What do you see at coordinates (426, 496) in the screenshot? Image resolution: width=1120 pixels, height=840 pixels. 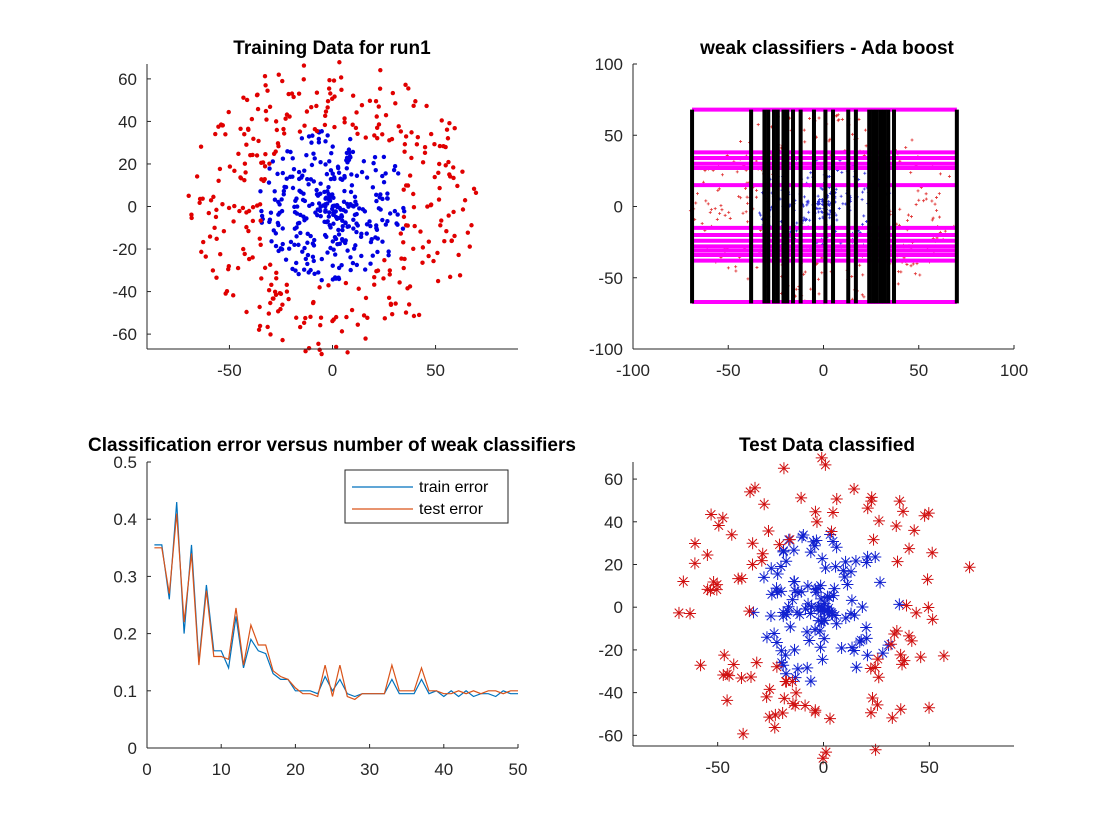 I see `legend-box` at bounding box center [426, 496].